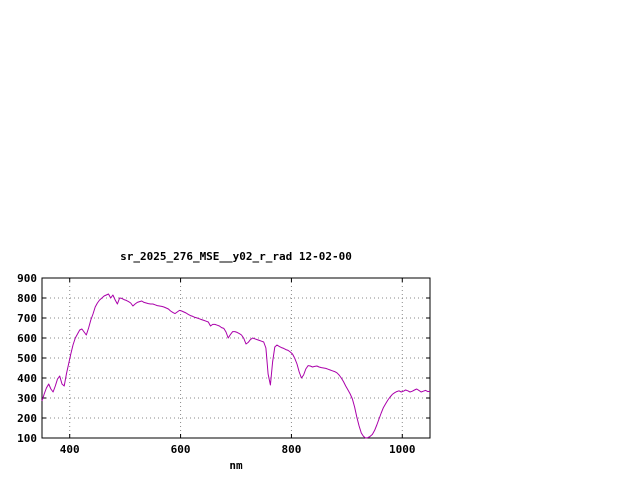  What do you see at coordinates (402, 449) in the screenshot?
I see `x-tick-label: 1000` at bounding box center [402, 449].